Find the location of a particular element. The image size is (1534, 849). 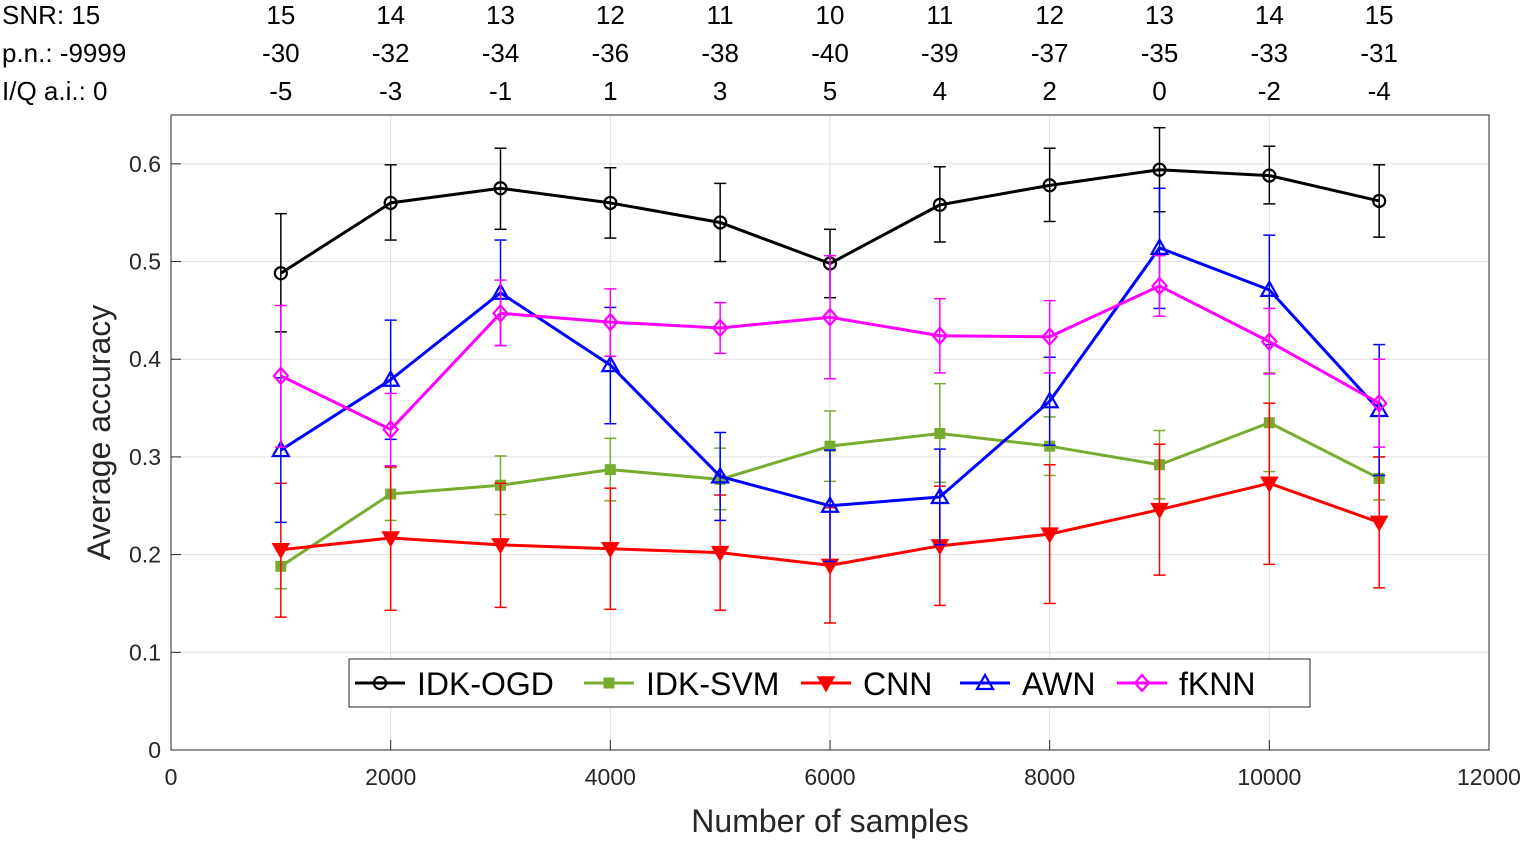

annotation-value: -33 is located at coordinates (1270, 53).